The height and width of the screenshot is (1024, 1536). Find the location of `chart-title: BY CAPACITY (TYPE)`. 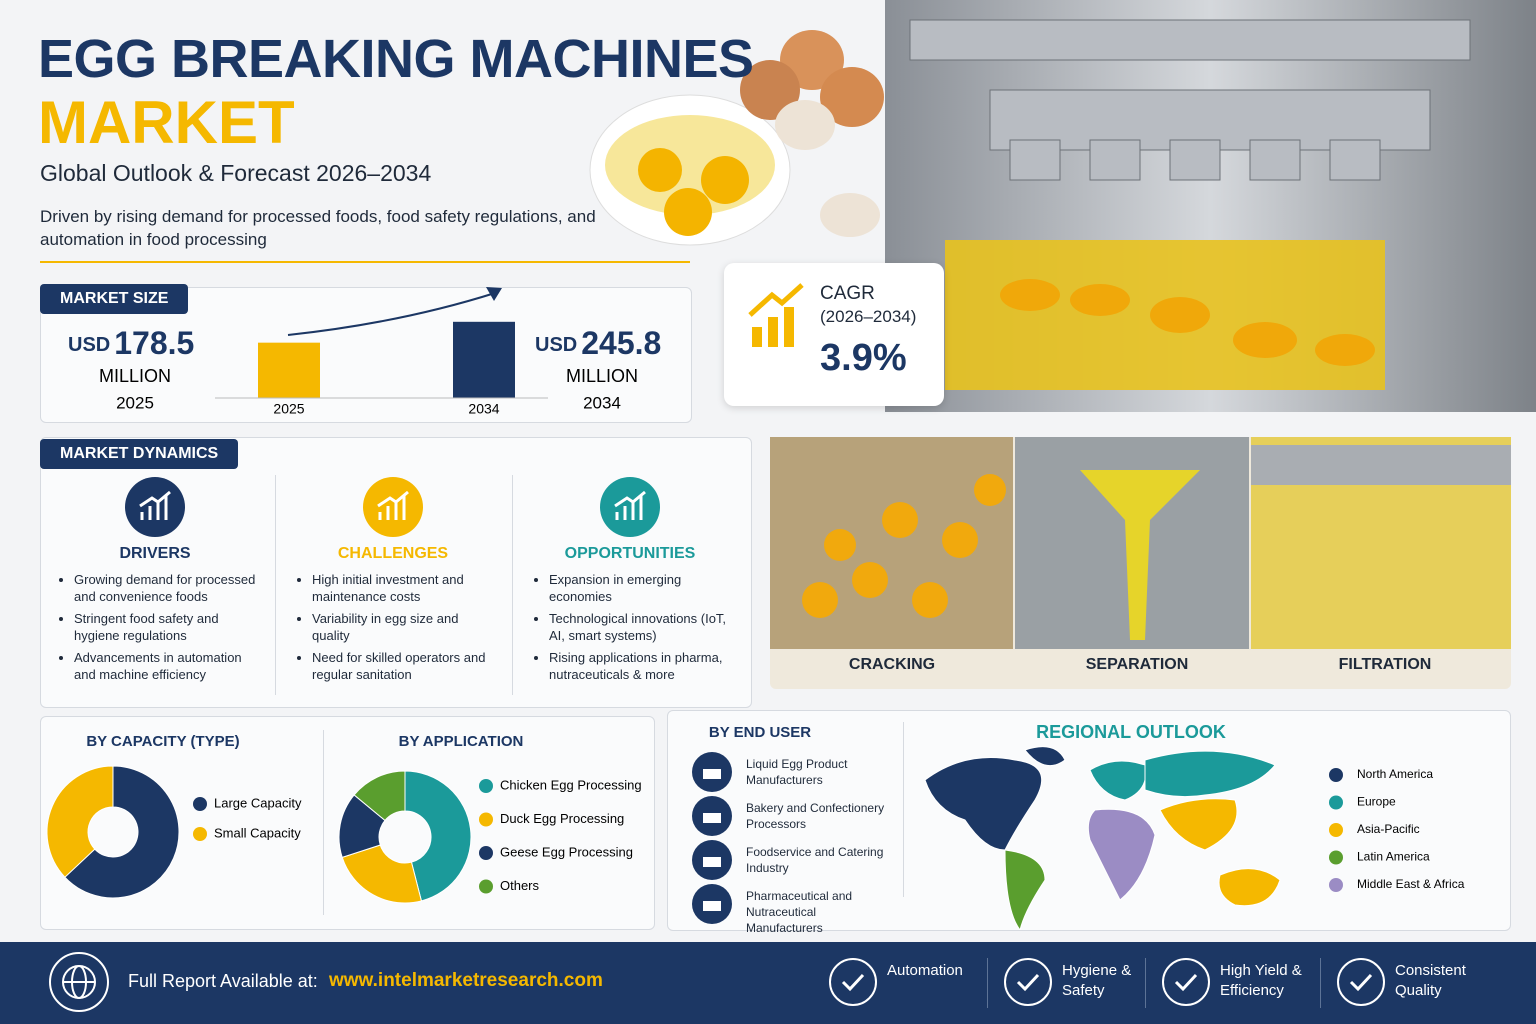

chart-title: BY CAPACITY (TYPE) is located at coordinates (162, 741).